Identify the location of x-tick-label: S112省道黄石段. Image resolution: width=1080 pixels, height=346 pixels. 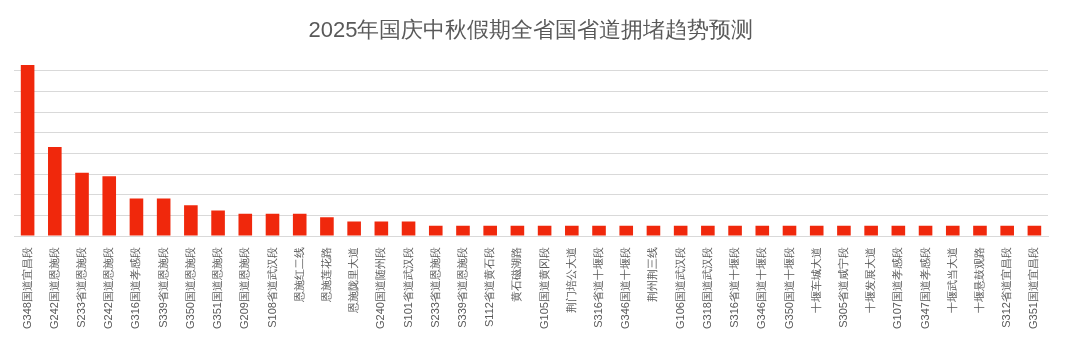
(489, 287).